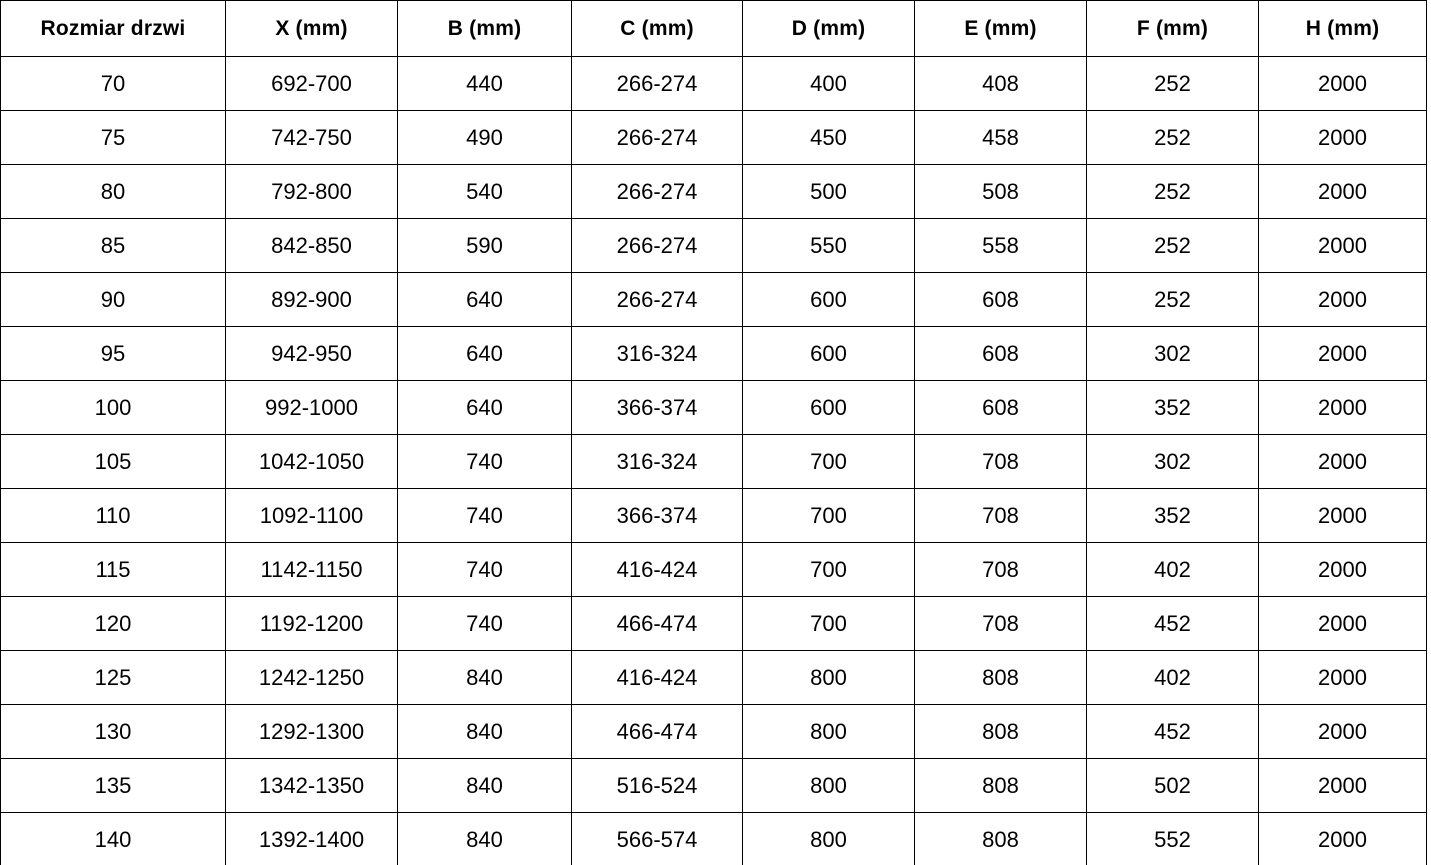 The height and width of the screenshot is (865, 1431). I want to click on cell-door-size: 110, so click(113, 515).